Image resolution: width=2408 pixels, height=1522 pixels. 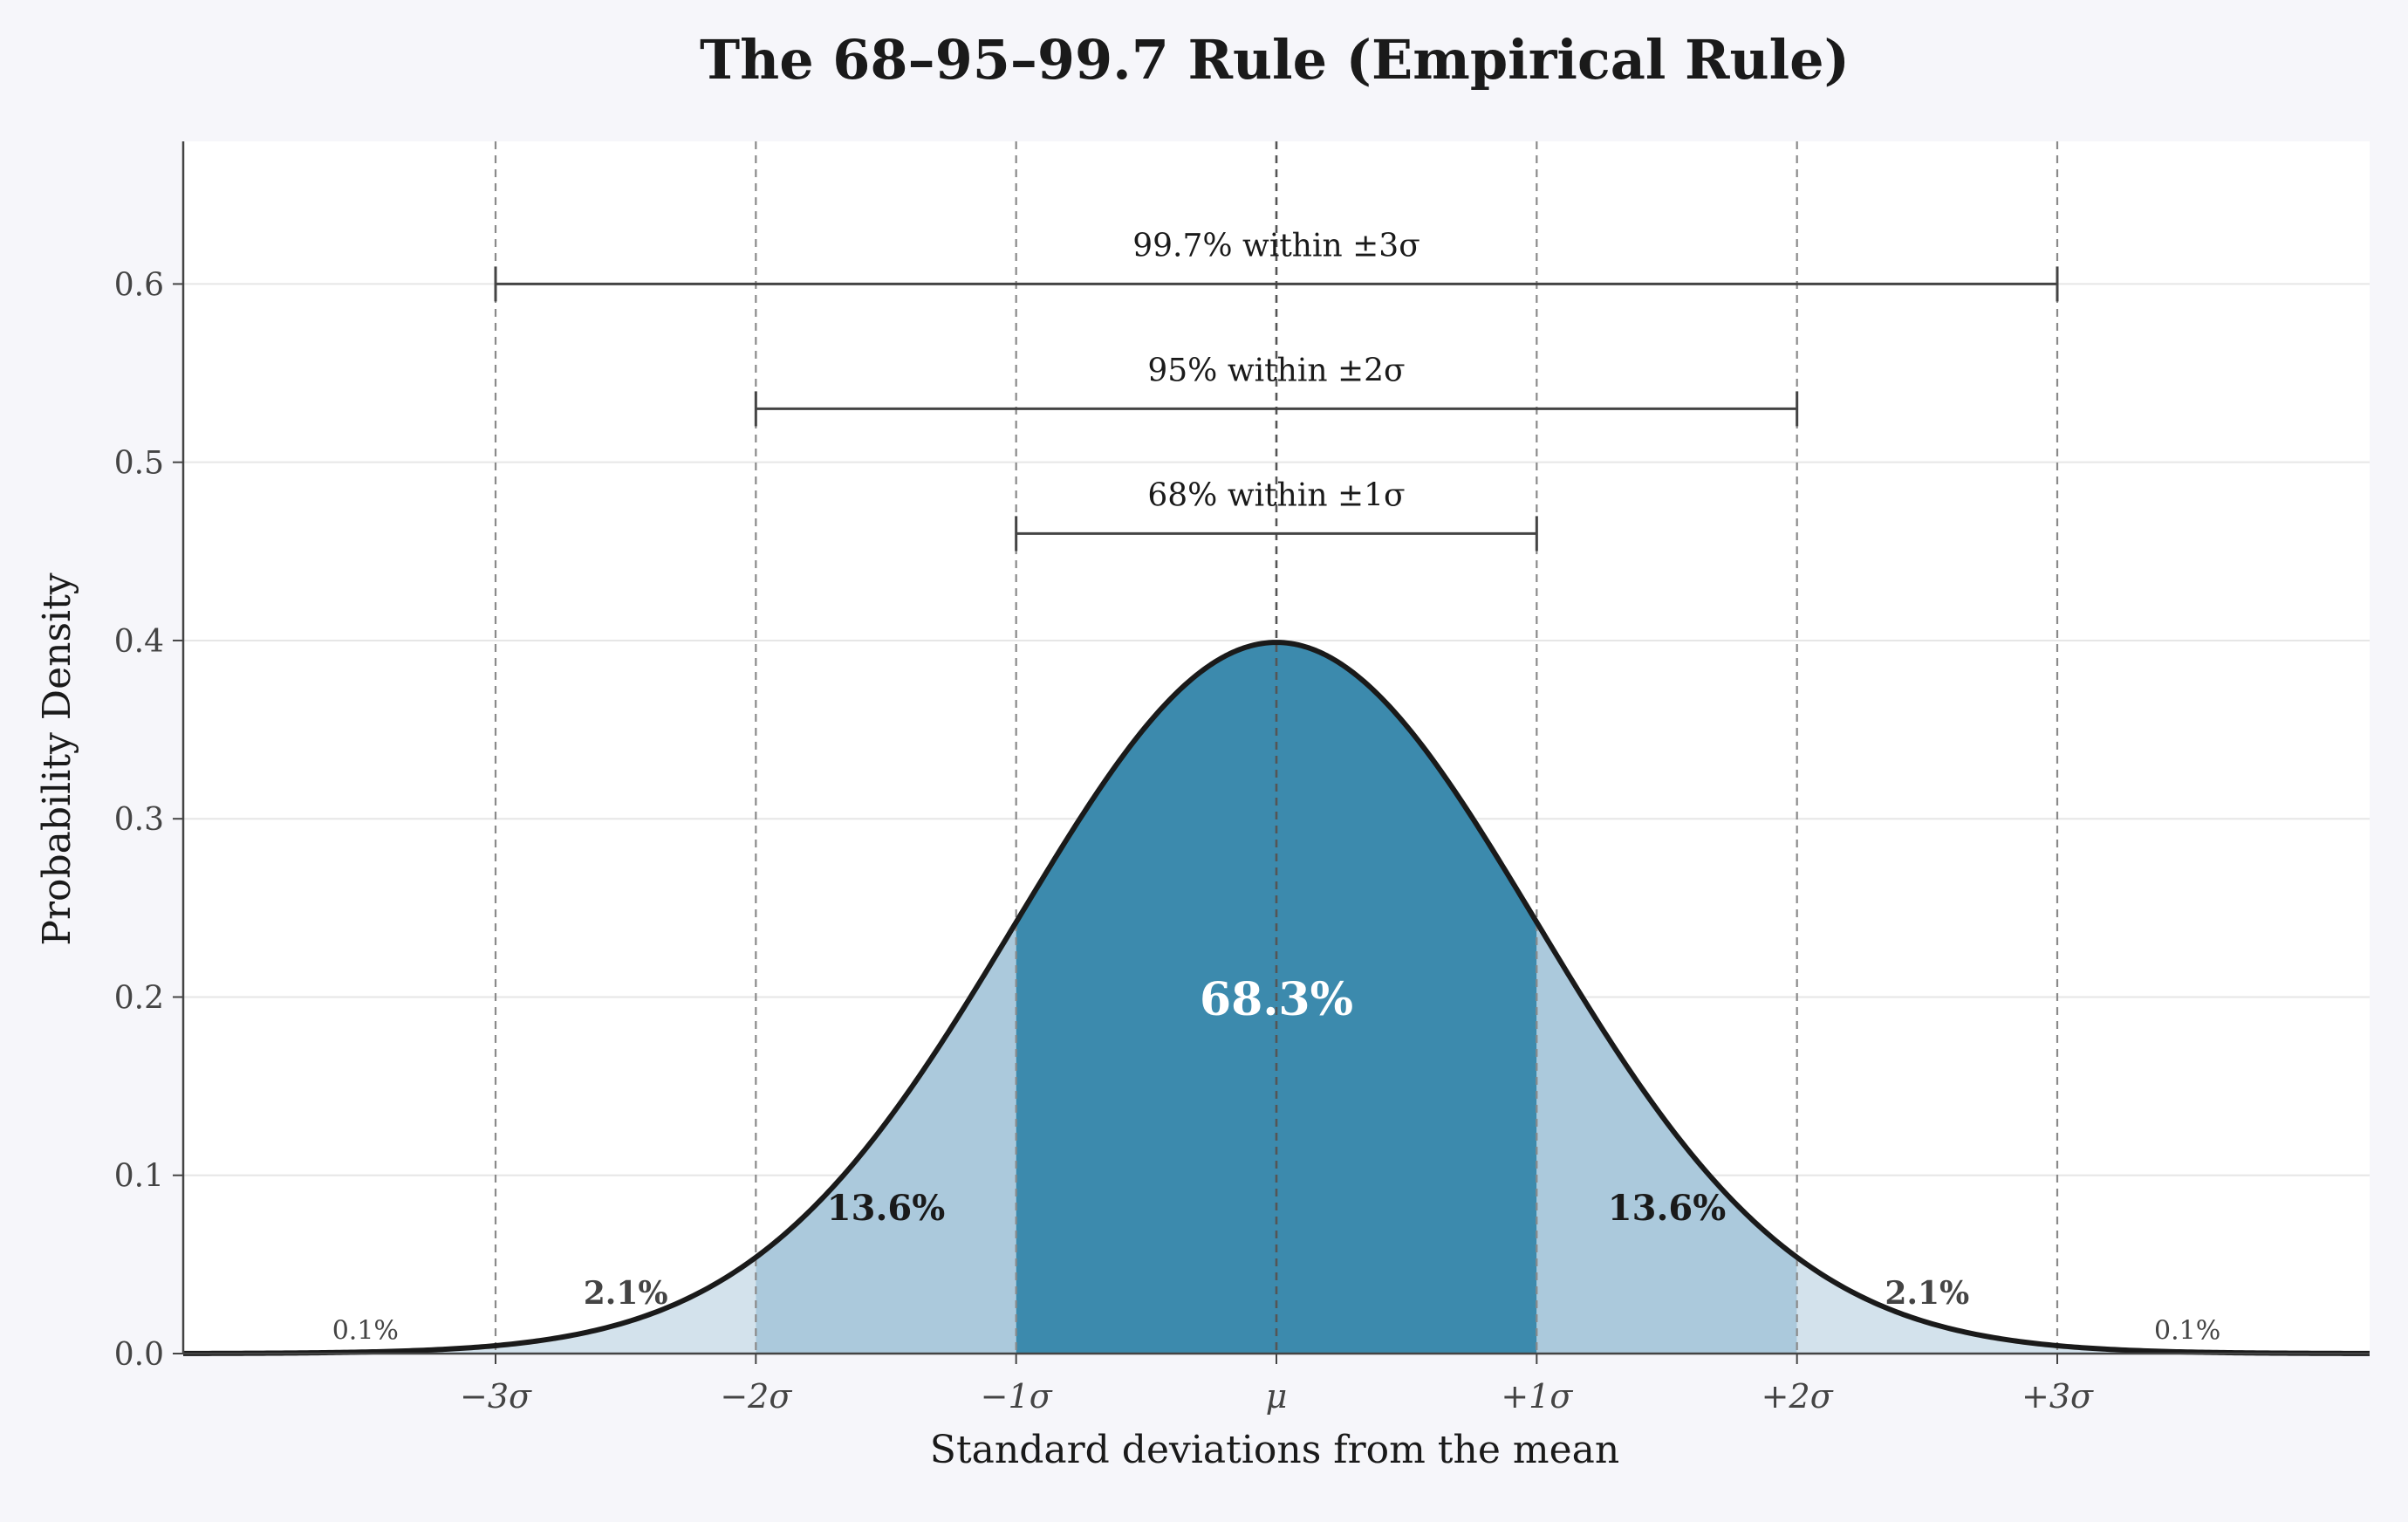 What do you see at coordinates (2058, 1396) in the screenshot?
I see `x-tick-label: +3σ` at bounding box center [2058, 1396].